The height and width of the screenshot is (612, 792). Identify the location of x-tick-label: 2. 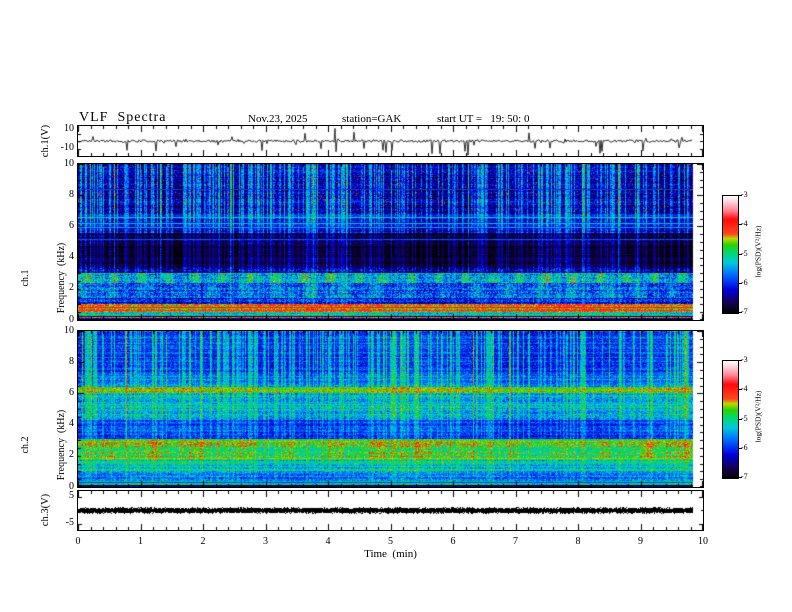
(203, 541).